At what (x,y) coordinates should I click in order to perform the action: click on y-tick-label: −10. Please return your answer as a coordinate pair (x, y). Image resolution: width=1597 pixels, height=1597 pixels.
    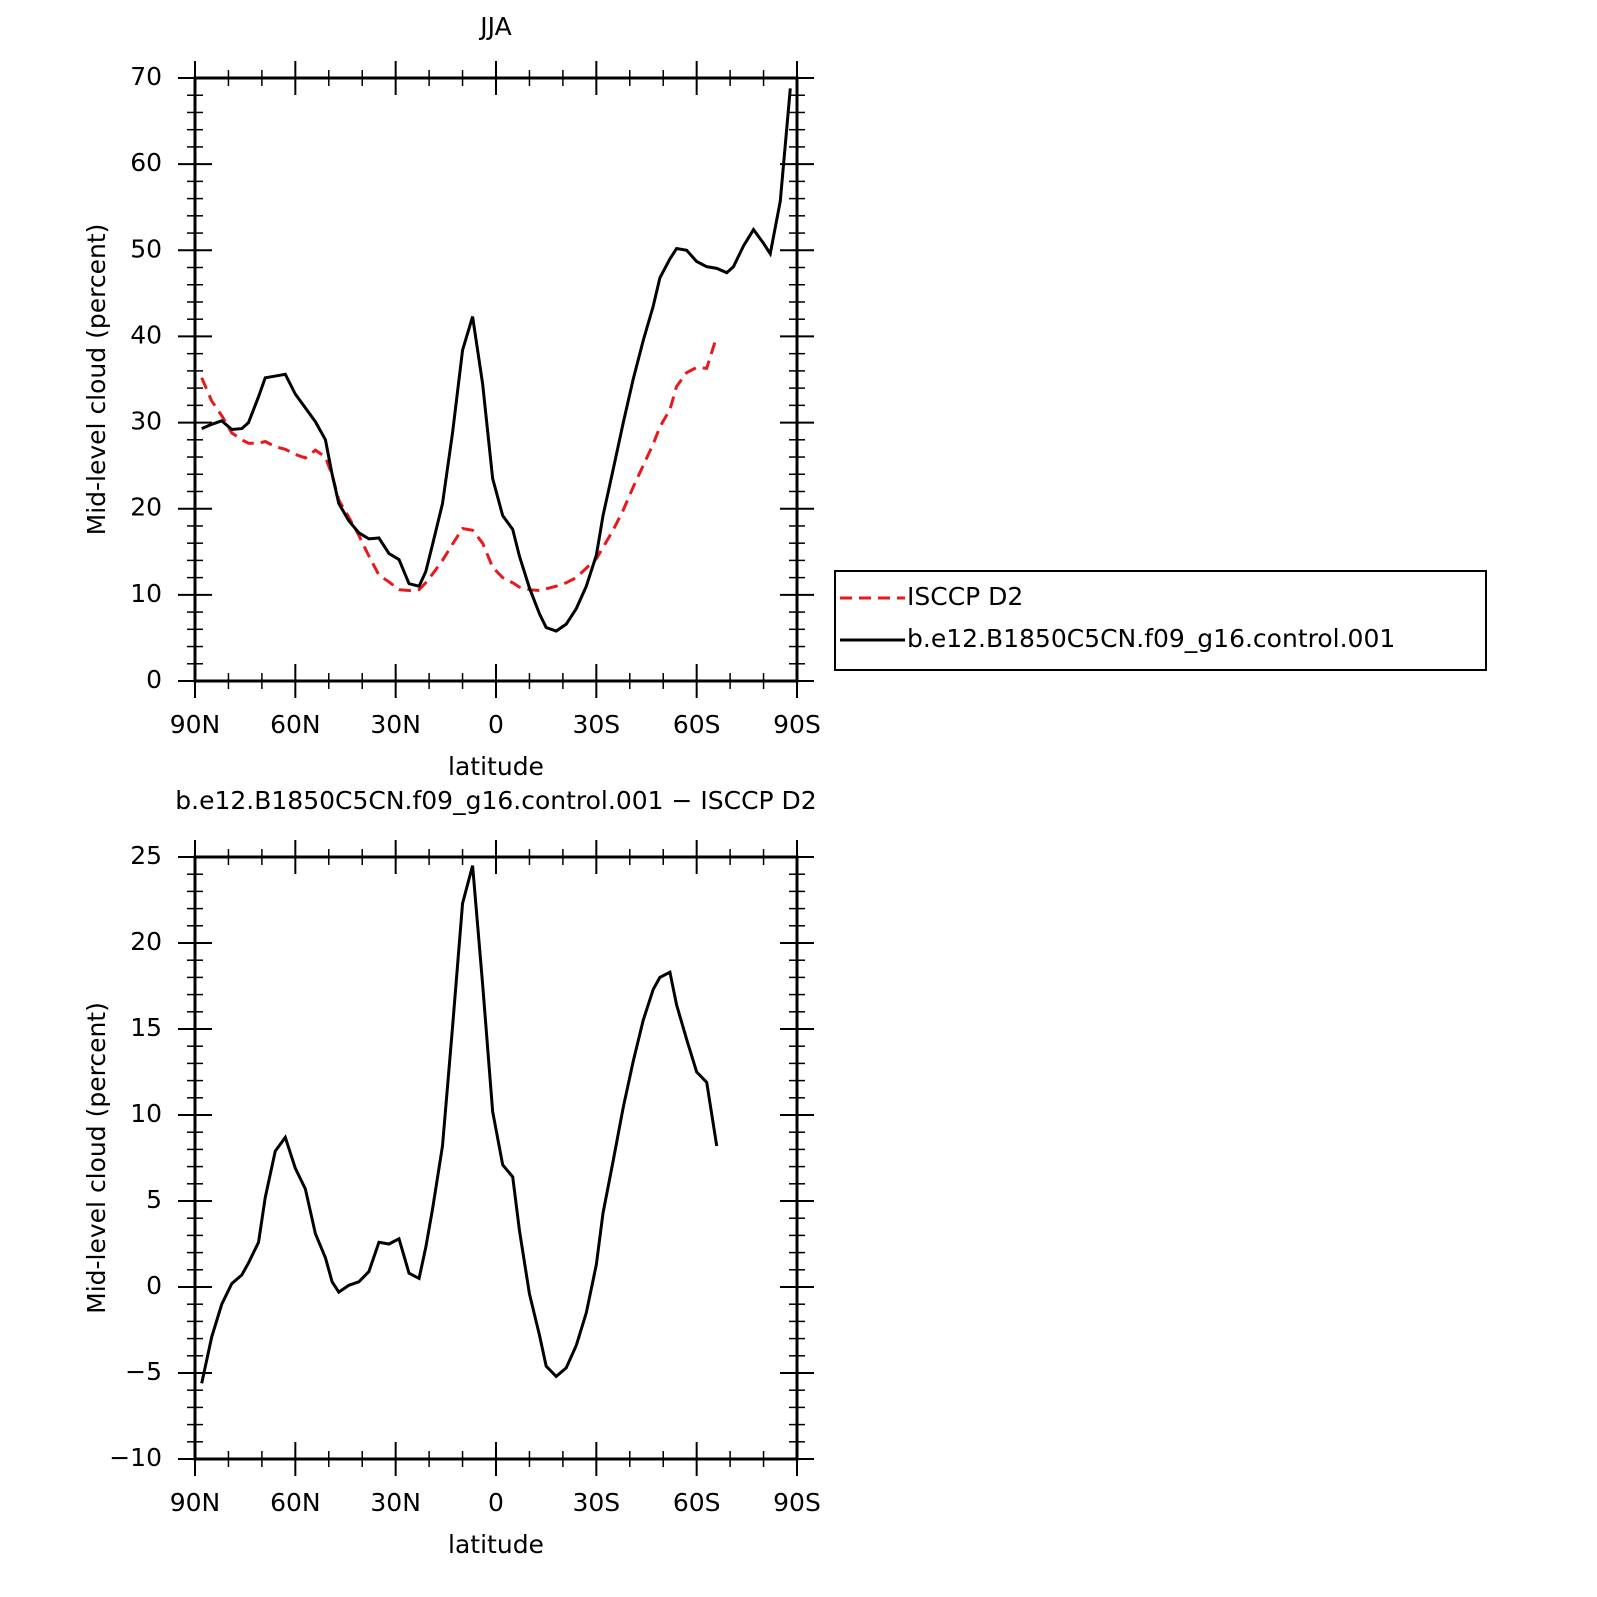
    Looking at the image, I should click on (135, 1457).